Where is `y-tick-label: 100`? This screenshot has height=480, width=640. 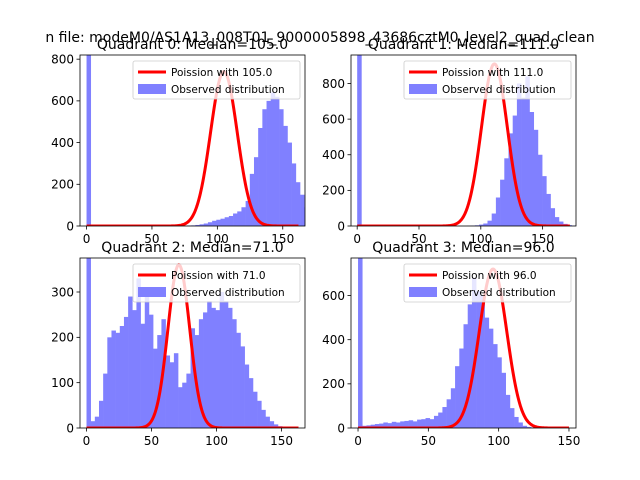
y-tick-label: 100 is located at coordinates (62, 383).